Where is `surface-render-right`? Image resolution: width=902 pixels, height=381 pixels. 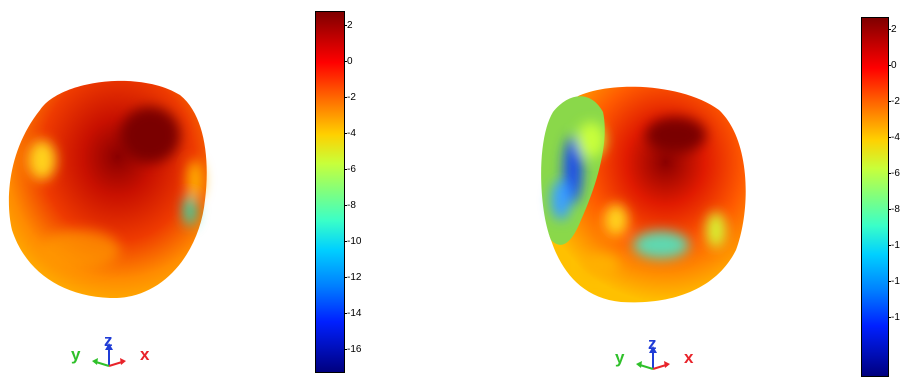 surface-render-right is located at coordinates (643, 194).